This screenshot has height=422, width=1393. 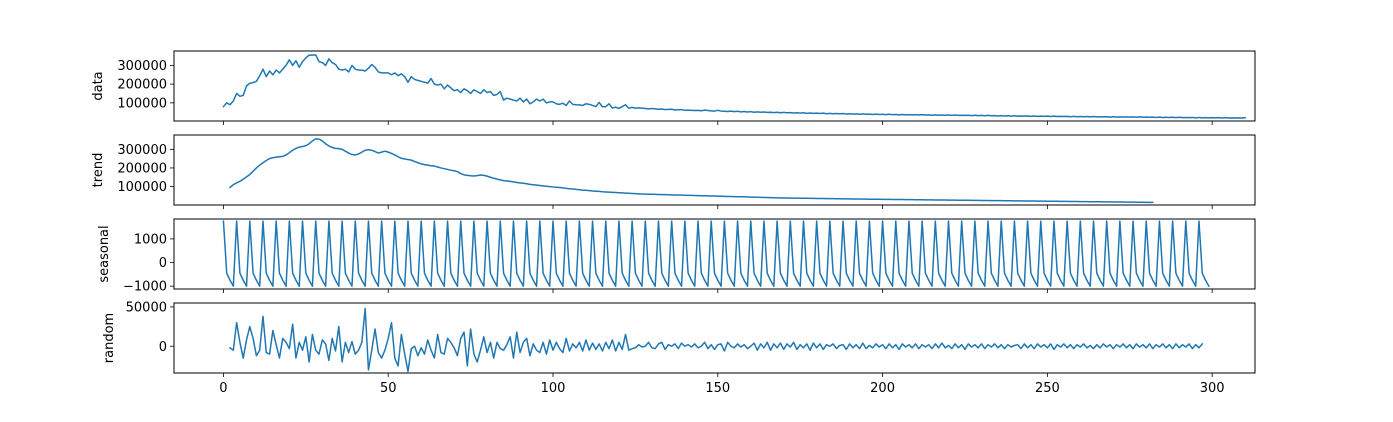 I want to click on series-line-data, so click(x=734, y=86).